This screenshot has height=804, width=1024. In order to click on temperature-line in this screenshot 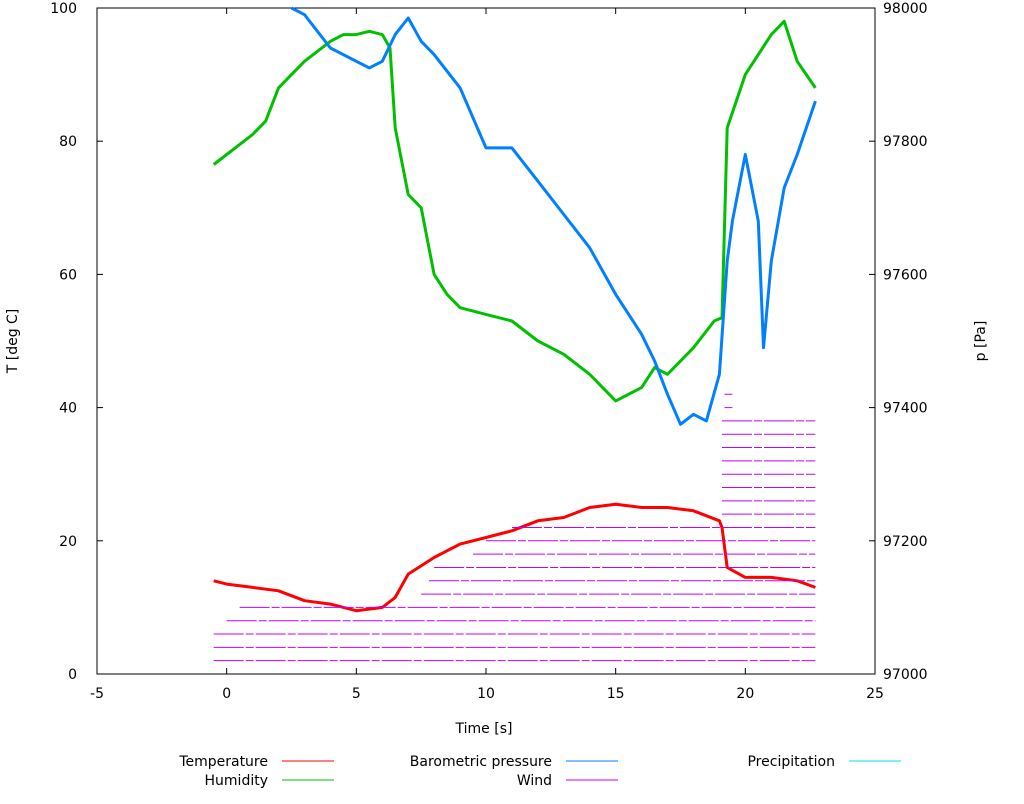, I will do `click(514, 557)`.